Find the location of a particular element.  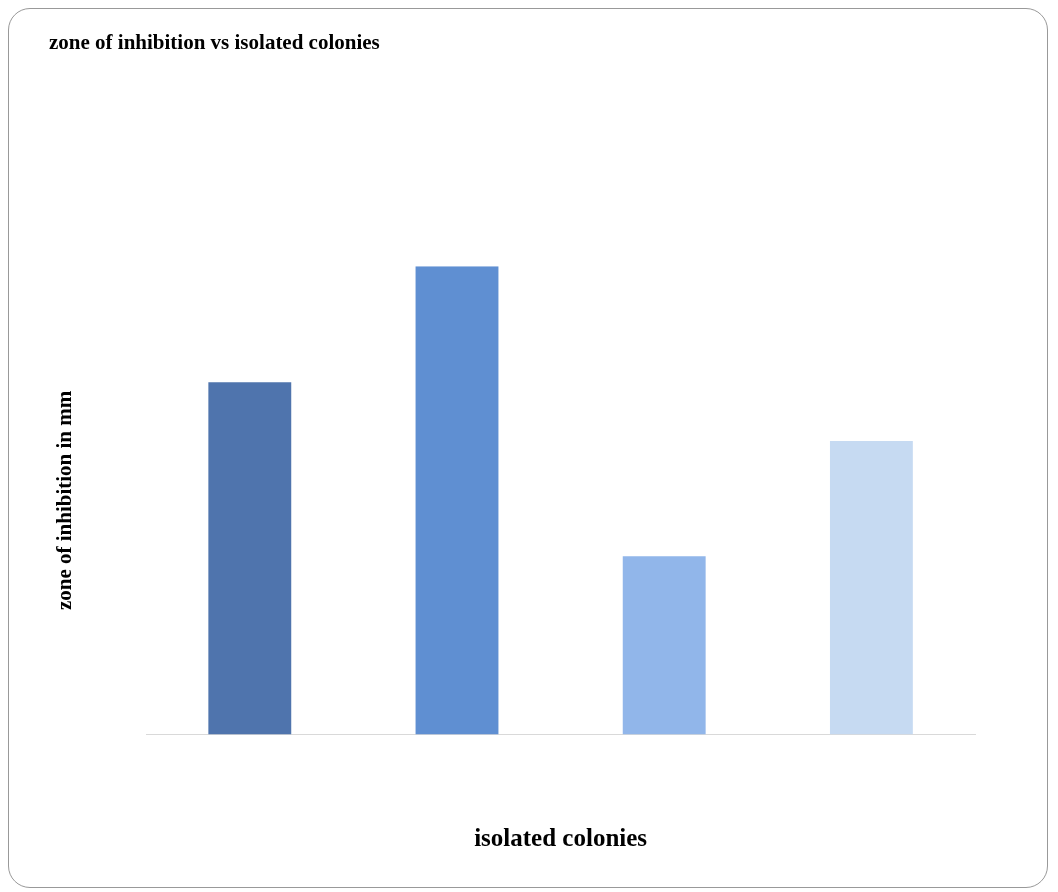

chart-title: zone of inhibition vs isolated colonies is located at coordinates (214, 42).